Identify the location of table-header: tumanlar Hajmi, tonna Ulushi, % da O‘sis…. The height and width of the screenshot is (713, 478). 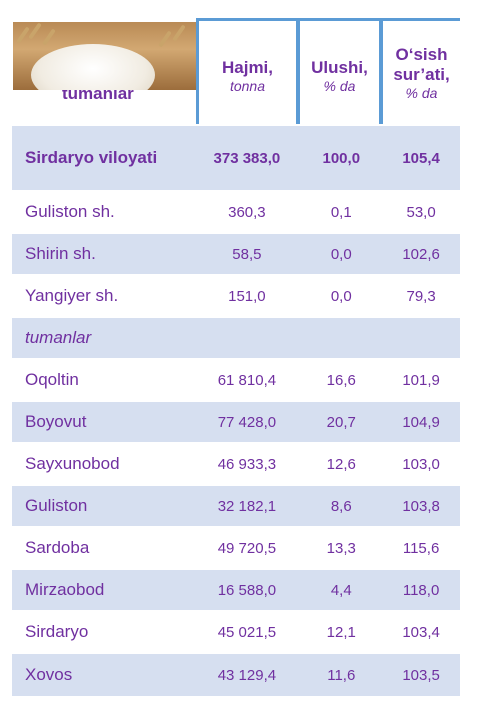
(236, 73).